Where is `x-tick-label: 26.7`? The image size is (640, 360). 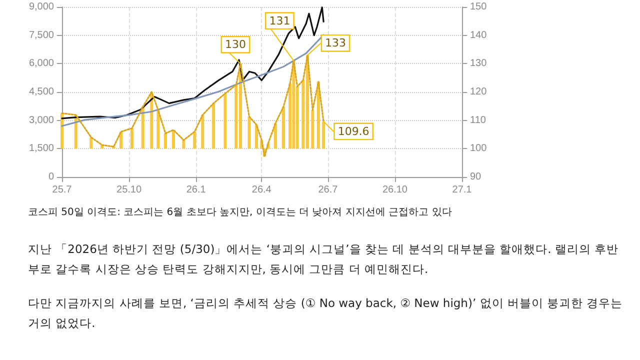
x-tick-label: 26.7 is located at coordinates (328, 190).